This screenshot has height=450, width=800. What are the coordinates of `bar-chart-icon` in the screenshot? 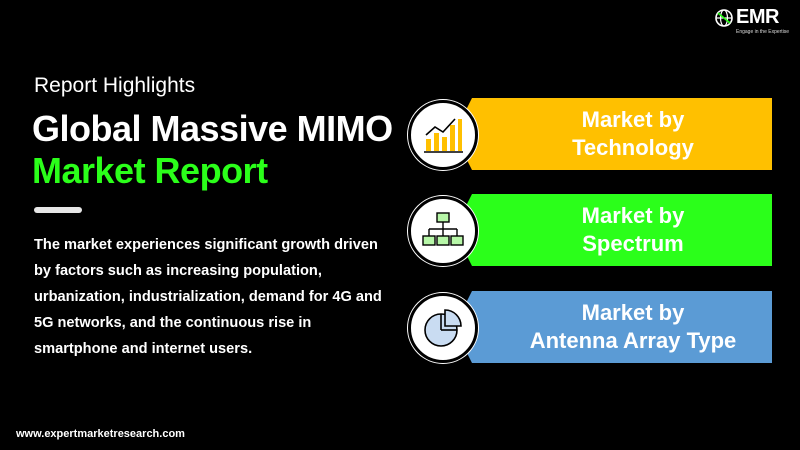 It's located at (443, 135).